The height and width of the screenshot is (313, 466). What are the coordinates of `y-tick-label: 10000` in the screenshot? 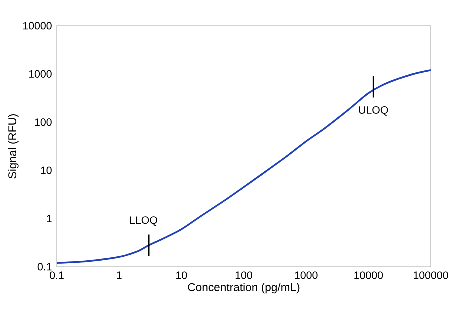 It's located at (37, 26).